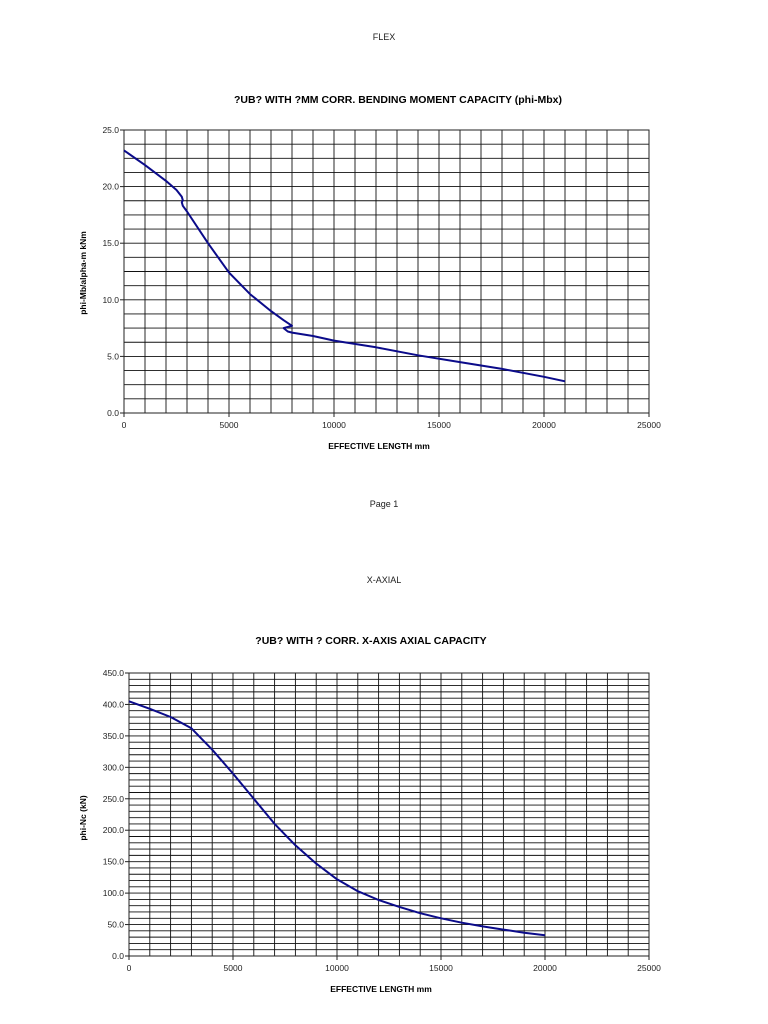  What do you see at coordinates (114, 673) in the screenshot?
I see `svg-text: 450.0` at bounding box center [114, 673].